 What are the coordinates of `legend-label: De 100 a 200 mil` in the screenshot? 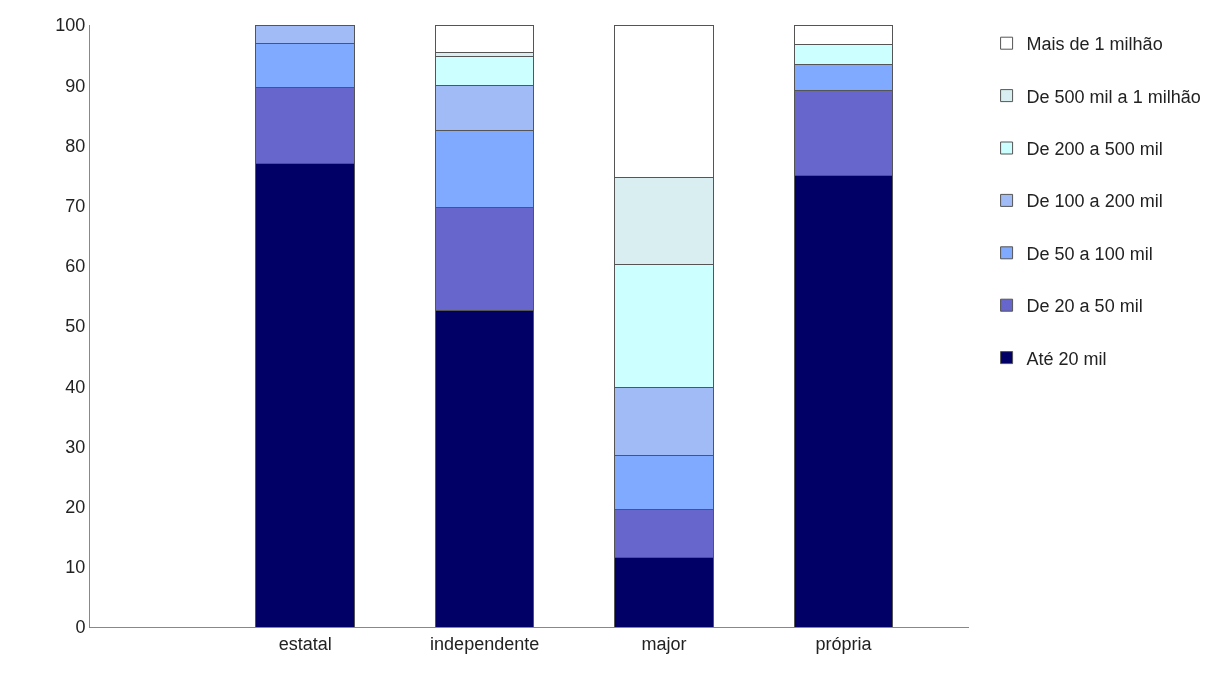 It's located at (1094, 201).